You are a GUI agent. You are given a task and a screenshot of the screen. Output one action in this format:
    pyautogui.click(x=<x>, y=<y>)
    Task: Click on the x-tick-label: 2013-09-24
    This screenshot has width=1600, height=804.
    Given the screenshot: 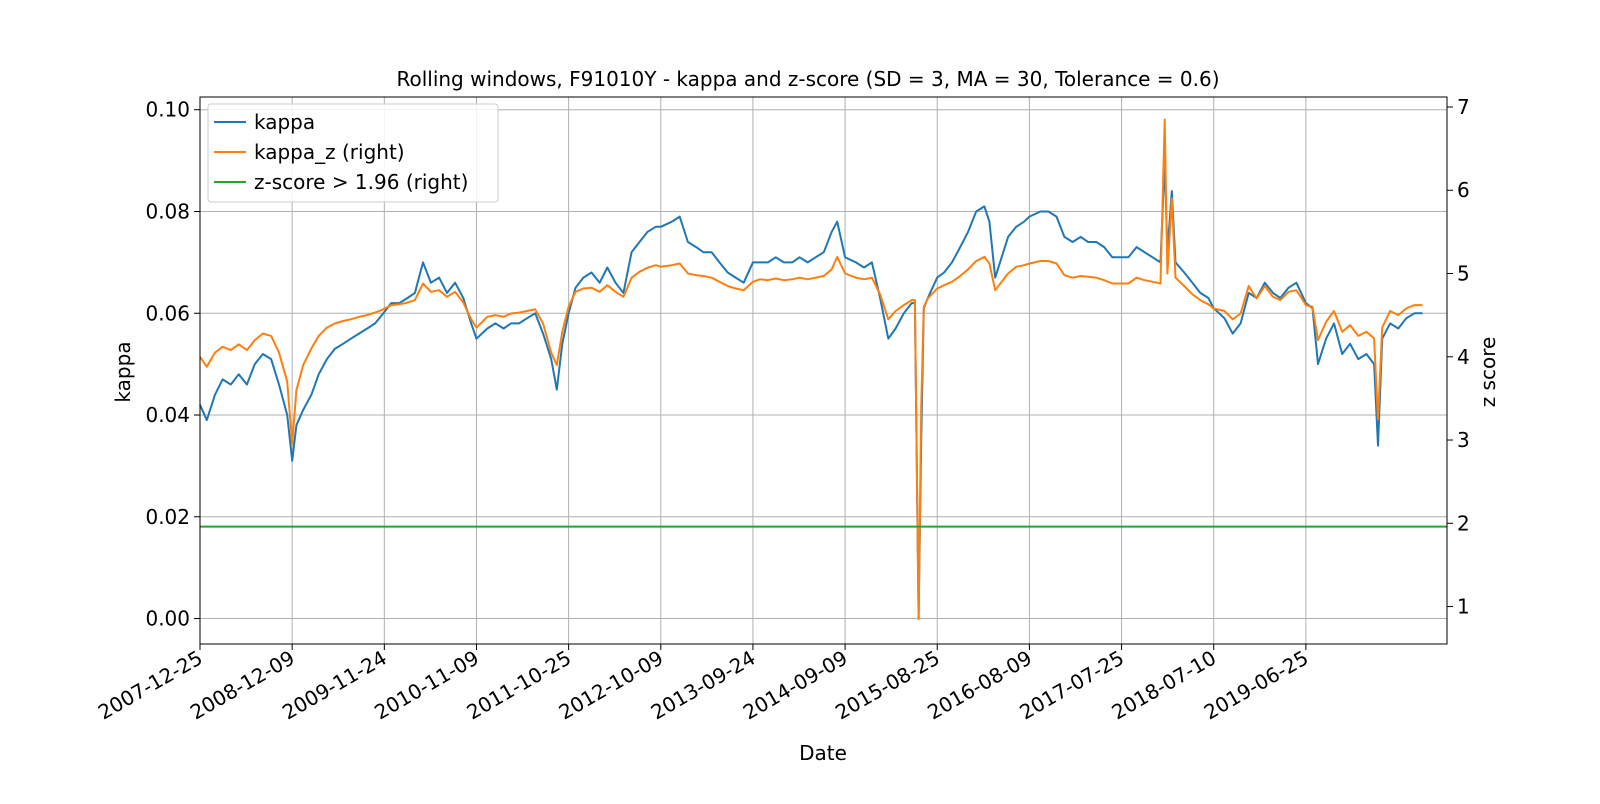 What is the action you would take?
    pyautogui.click(x=703, y=685)
    